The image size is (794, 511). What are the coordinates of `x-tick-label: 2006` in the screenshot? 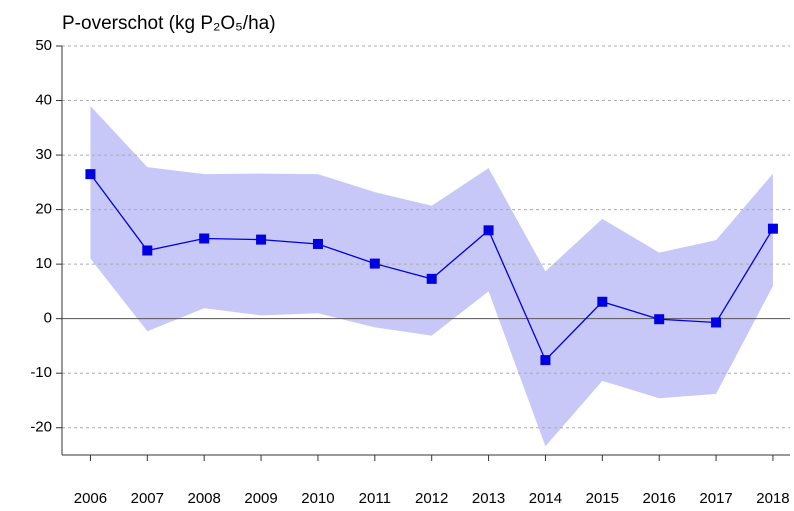 It's located at (90, 498).